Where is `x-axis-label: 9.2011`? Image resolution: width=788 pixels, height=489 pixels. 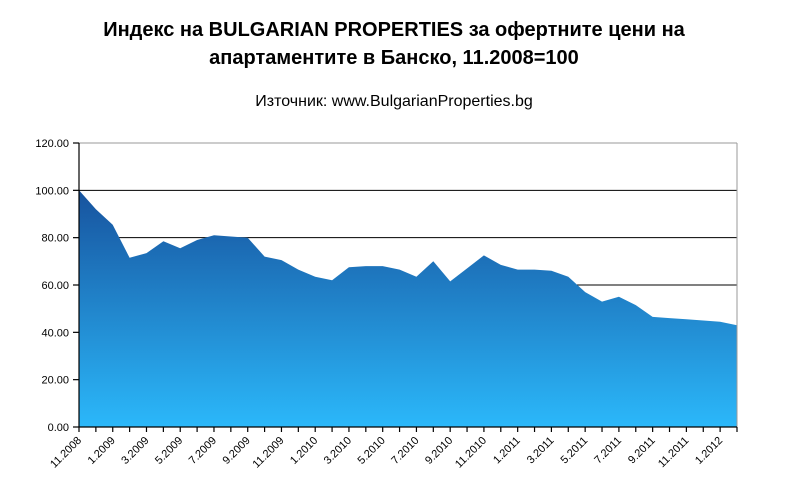 x-axis-label: 9.2011 is located at coordinates (642, 451).